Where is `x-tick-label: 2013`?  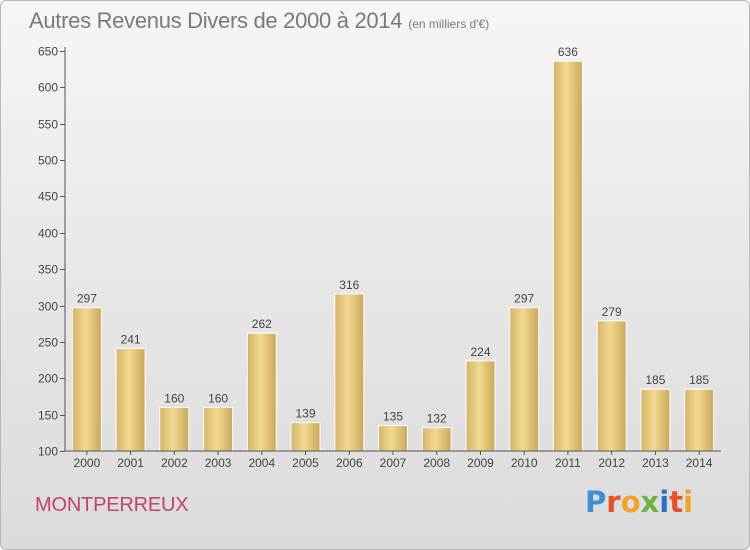
x-tick-label: 2013 is located at coordinates (655, 463).